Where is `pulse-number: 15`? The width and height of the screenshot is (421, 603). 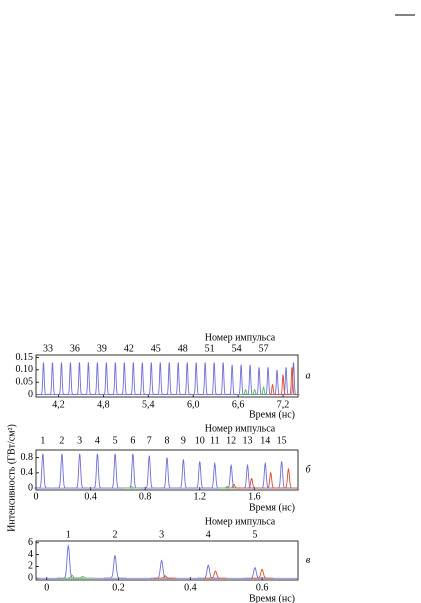
pulse-number: 15 is located at coordinates (282, 440).